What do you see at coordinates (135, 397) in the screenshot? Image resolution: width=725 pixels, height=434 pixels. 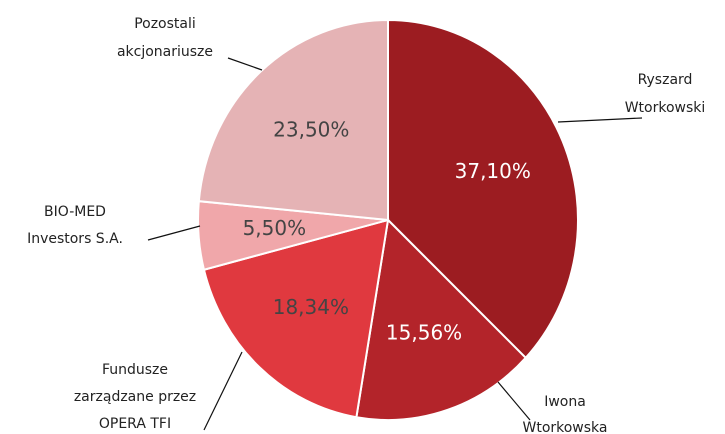 I see `category-label: zarządzane przez` at bounding box center [135, 397].